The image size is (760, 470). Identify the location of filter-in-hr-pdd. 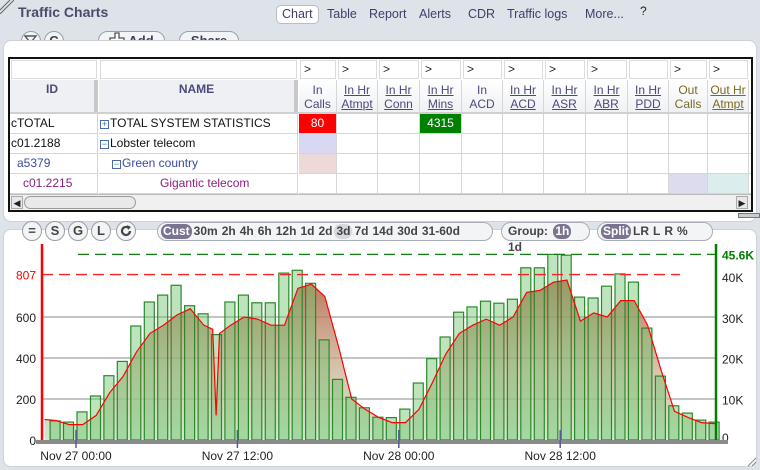
(648, 69).